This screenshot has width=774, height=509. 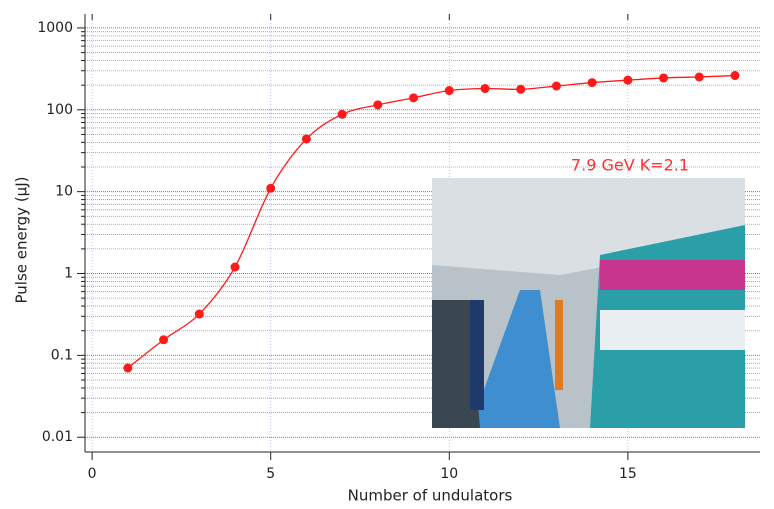 What do you see at coordinates (477, 355) in the screenshot?
I see `photo-person` at bounding box center [477, 355].